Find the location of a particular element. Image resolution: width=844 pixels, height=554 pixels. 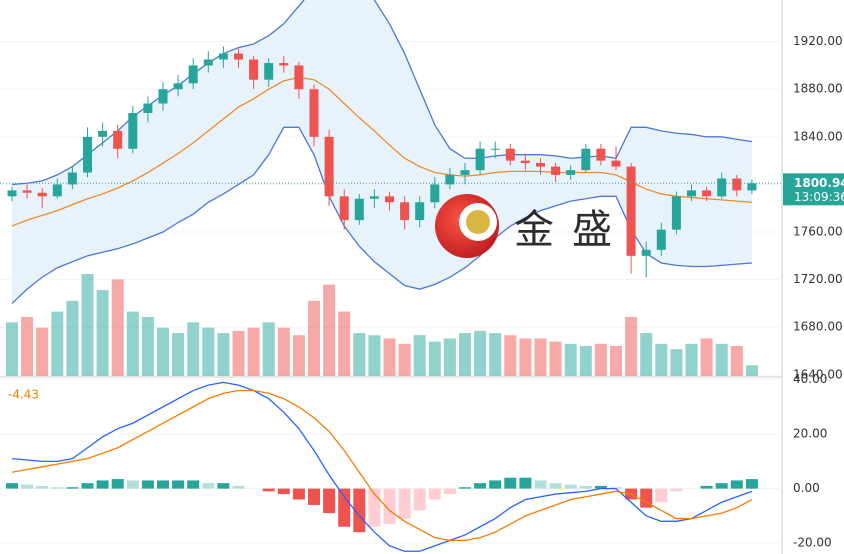

y-tick-label: 1920.00 is located at coordinates (818, 41).